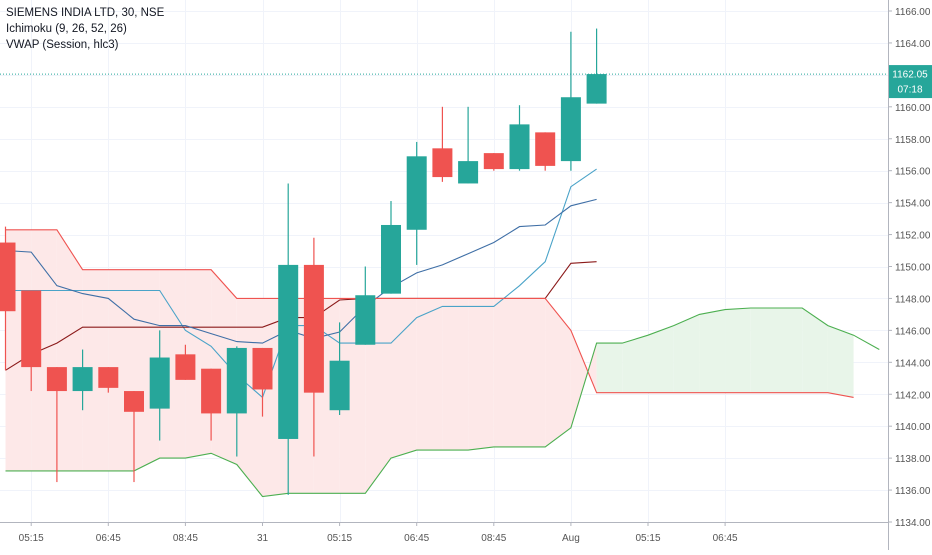 This screenshot has height=555, width=932. What do you see at coordinates (913, 172) in the screenshot?
I see `y-tick-label: 1156.00` at bounding box center [913, 172].